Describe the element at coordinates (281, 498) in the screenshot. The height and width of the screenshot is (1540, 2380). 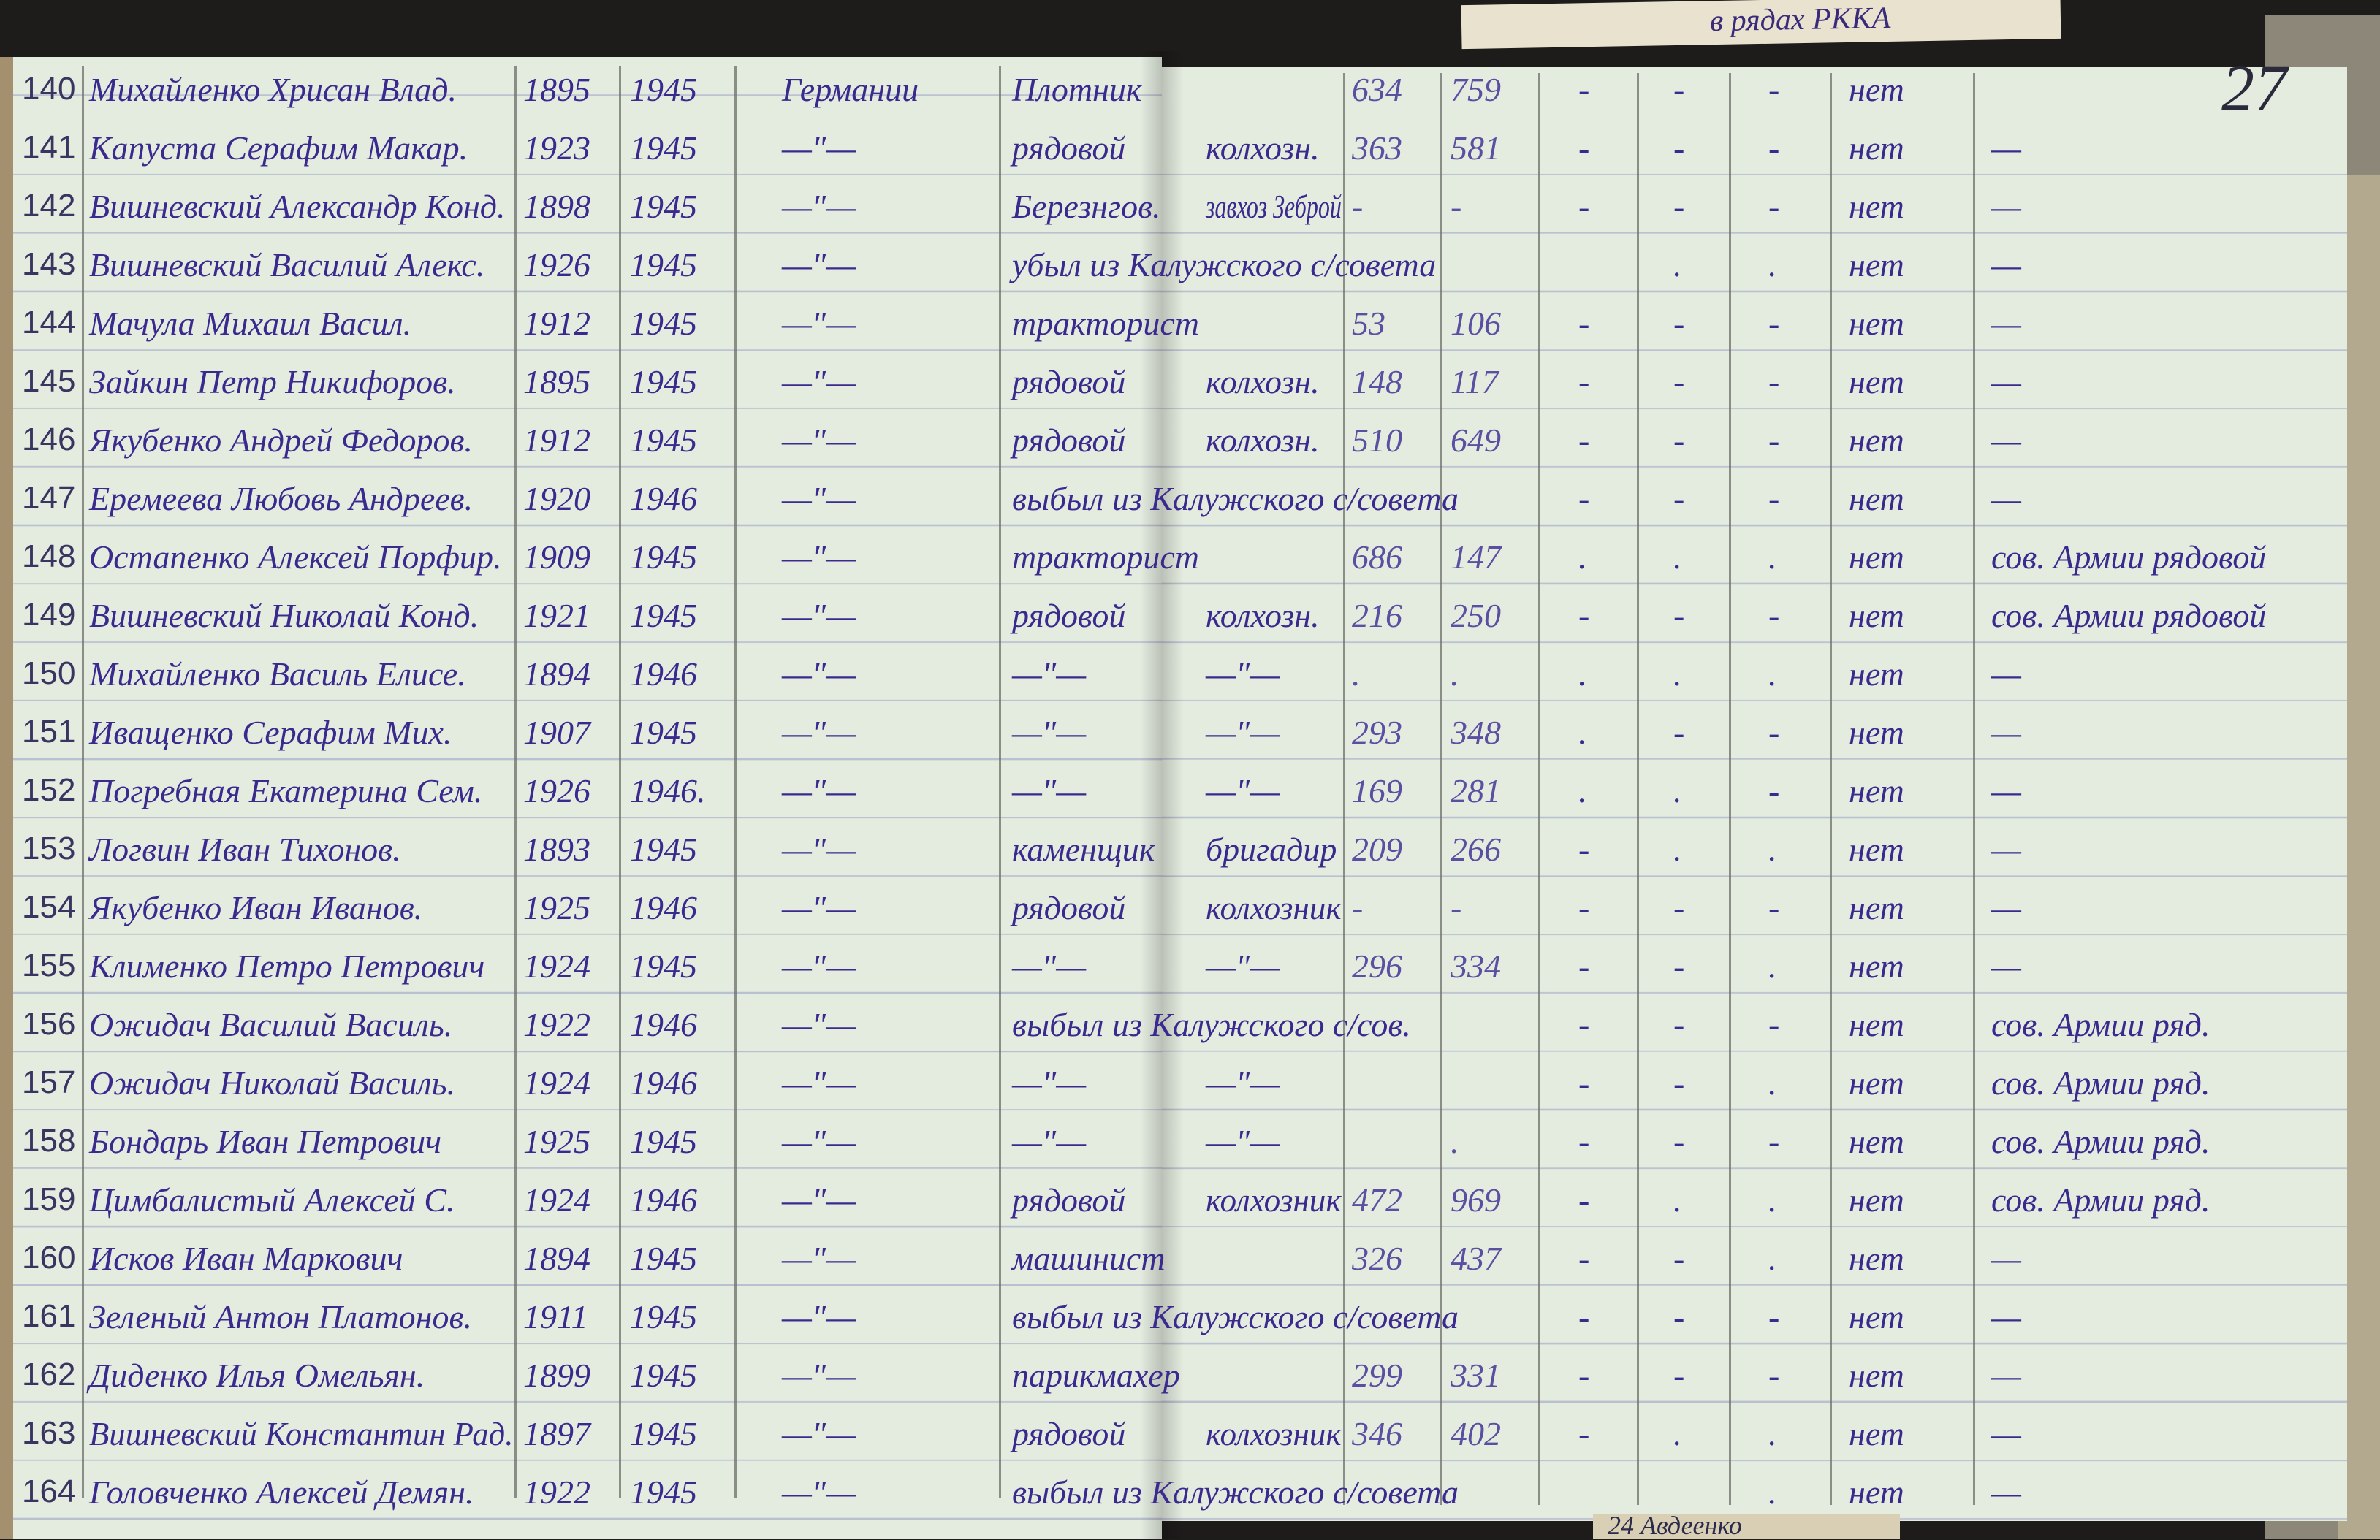
I see `cell-name: Еремеева Любовь Андреев.` at that location.